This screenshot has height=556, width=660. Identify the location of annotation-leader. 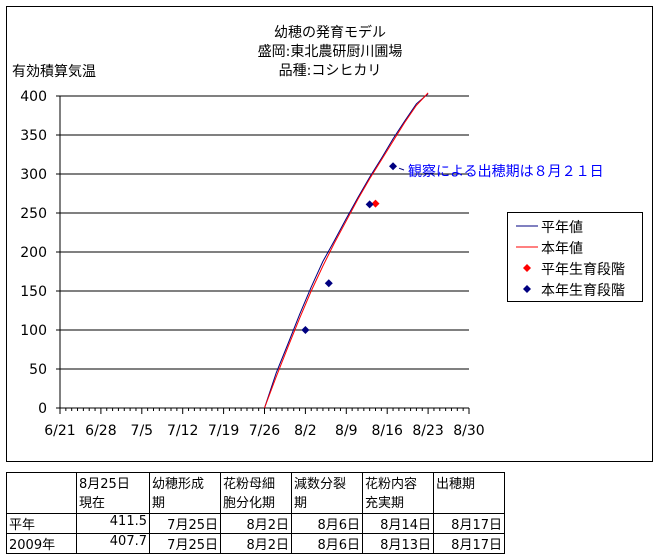
(401, 169).